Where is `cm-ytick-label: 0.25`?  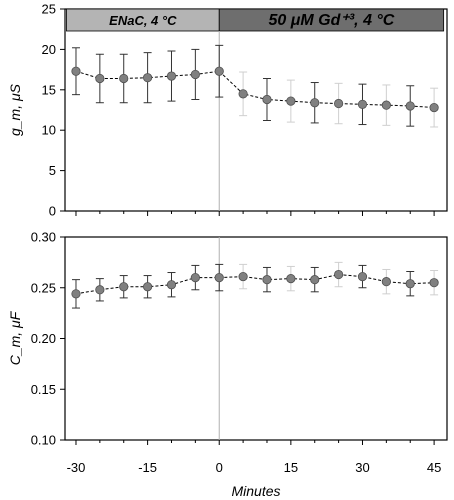
cm-ytick-label: 0.25 is located at coordinates (43, 287).